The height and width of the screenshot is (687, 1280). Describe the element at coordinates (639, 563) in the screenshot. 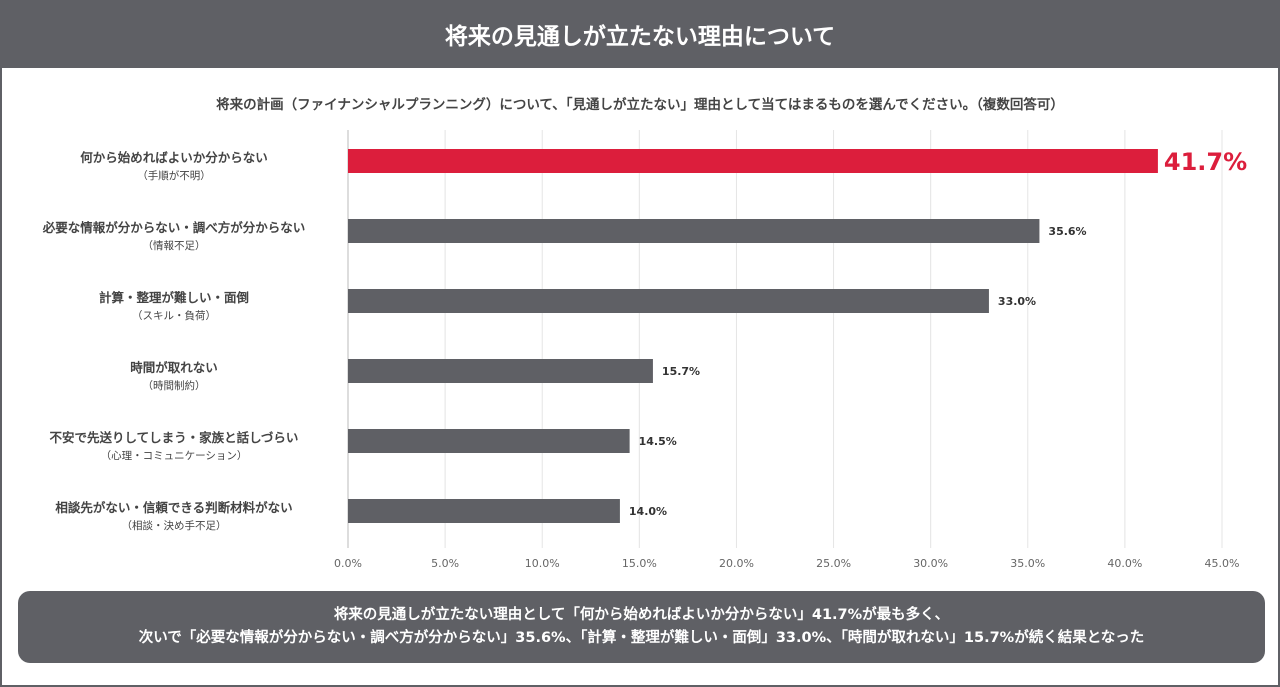

I see `x-tick-label: 15.0%` at that location.